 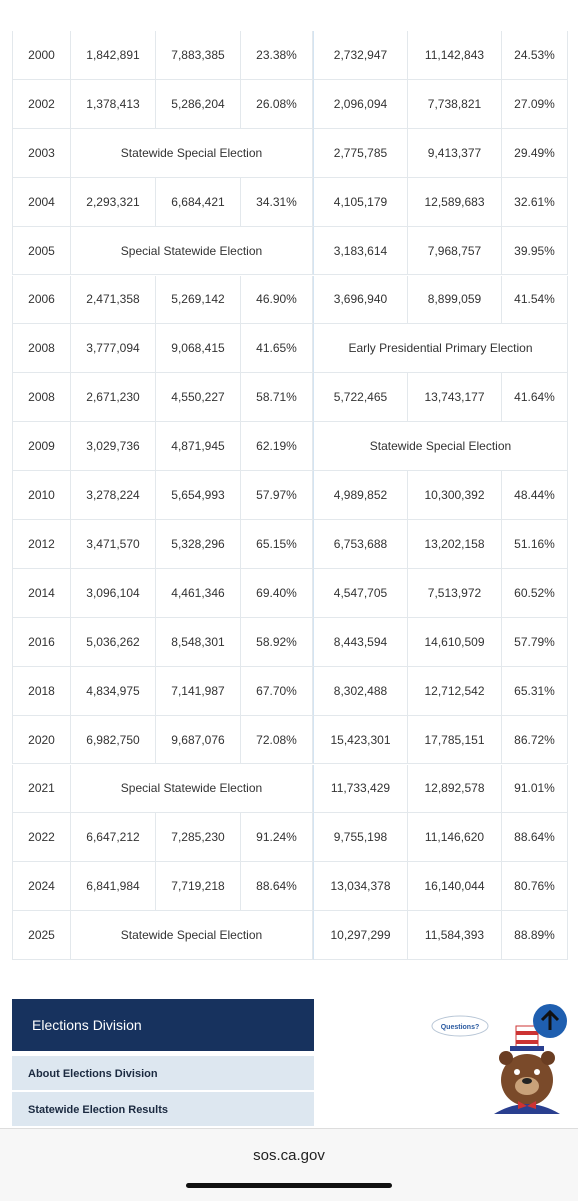 What do you see at coordinates (535, 153) in the screenshot?
I see `table-cell: 29.49%` at bounding box center [535, 153].